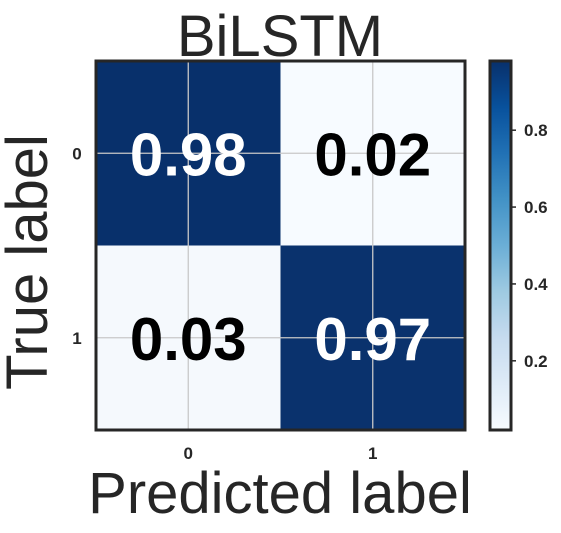 Image resolution: width=561 pixels, height=533 pixels. Describe the element at coordinates (280, 493) in the screenshot. I see `x-axis-label: Predicted label` at that location.